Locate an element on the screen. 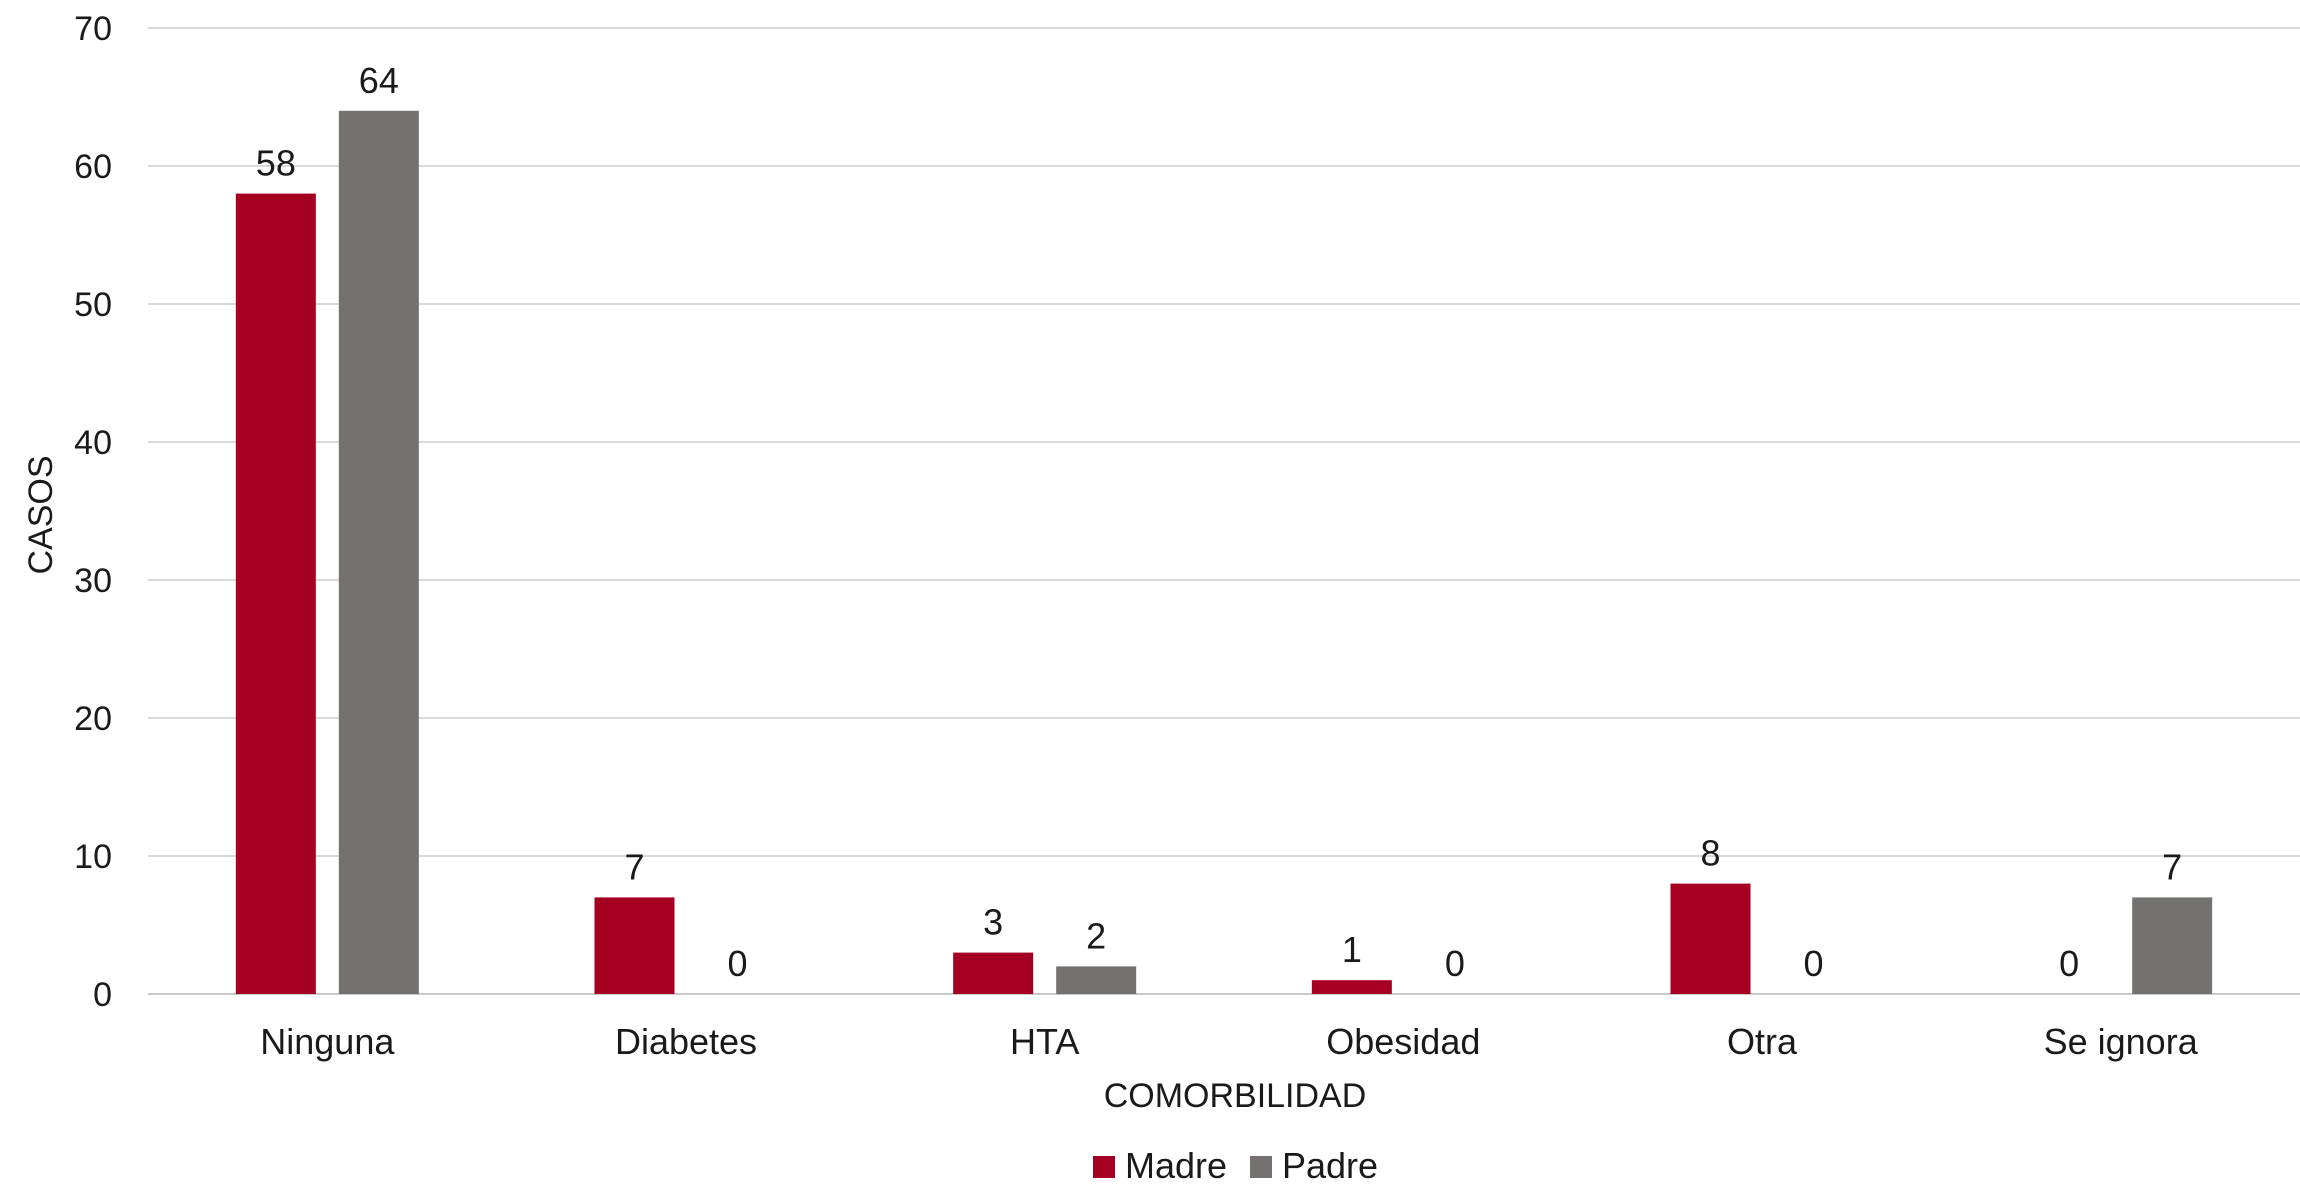 The height and width of the screenshot is (1197, 2300). data-label: 64 is located at coordinates (379, 80).